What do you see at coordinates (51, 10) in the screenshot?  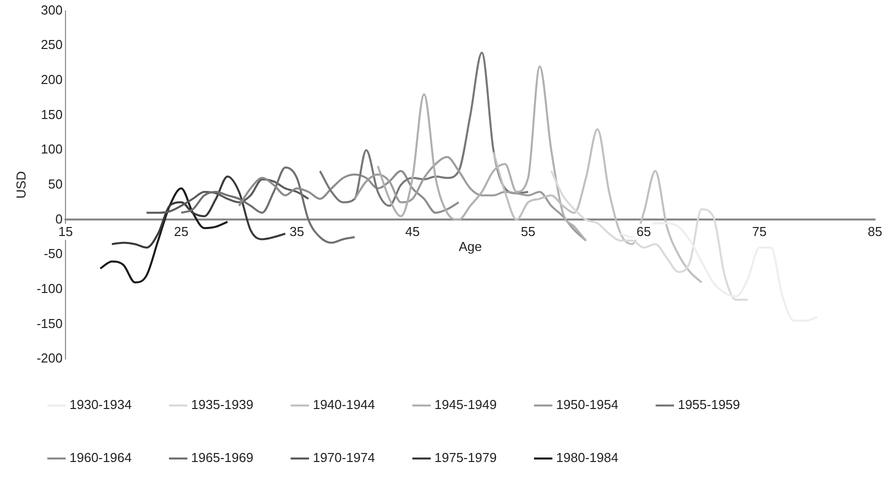 I see `y-tick-label: 300` at bounding box center [51, 10].